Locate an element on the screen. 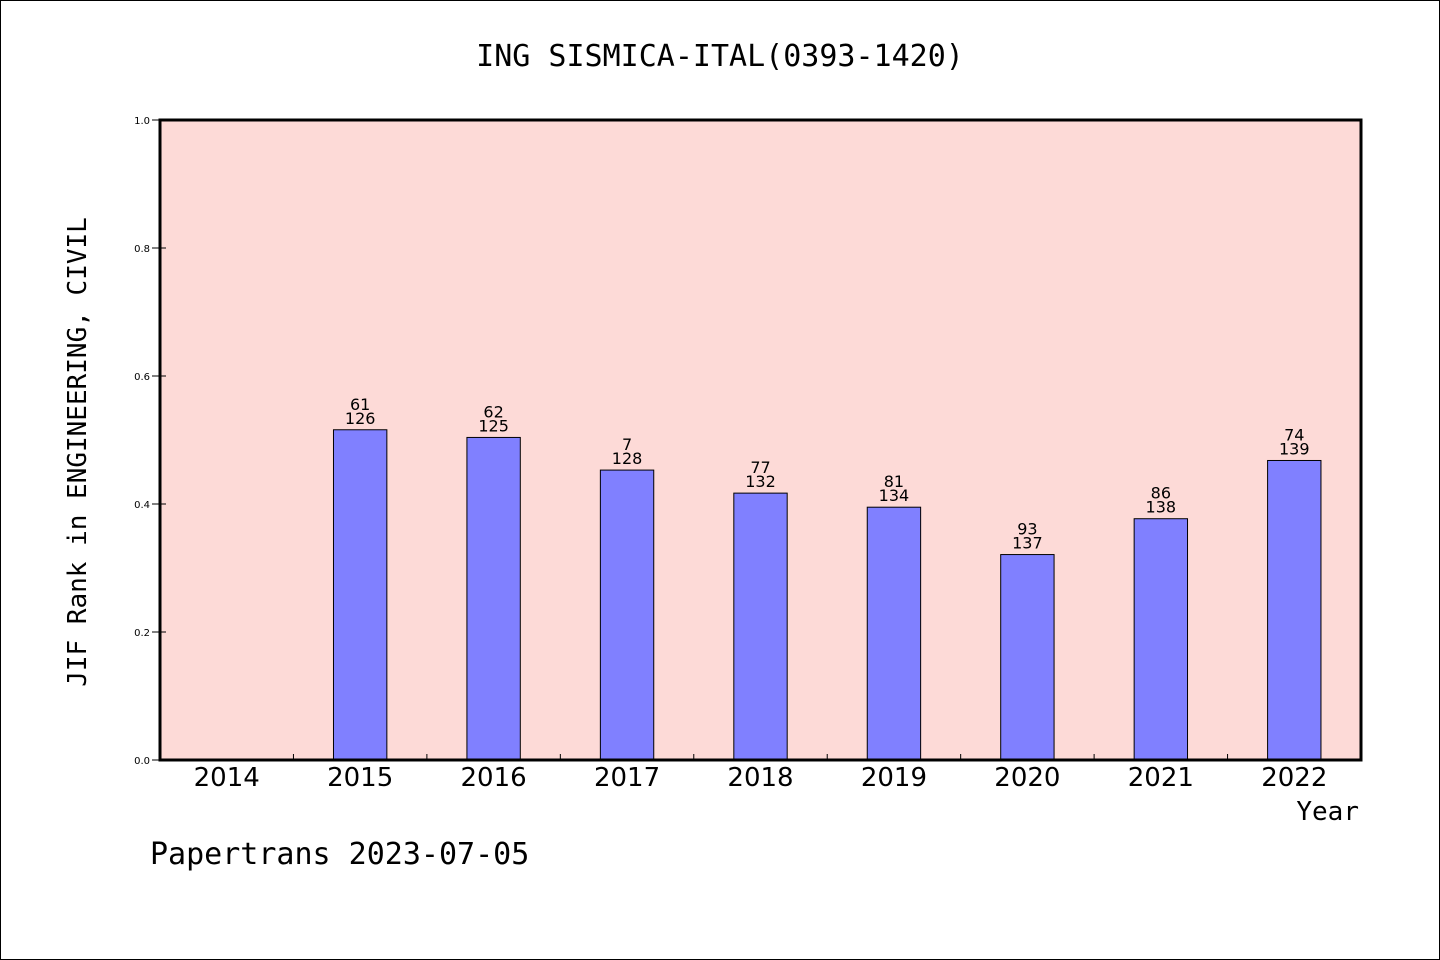 This screenshot has width=1440, height=960. y-tick-label-1.0: 1.0 is located at coordinates (142, 121).